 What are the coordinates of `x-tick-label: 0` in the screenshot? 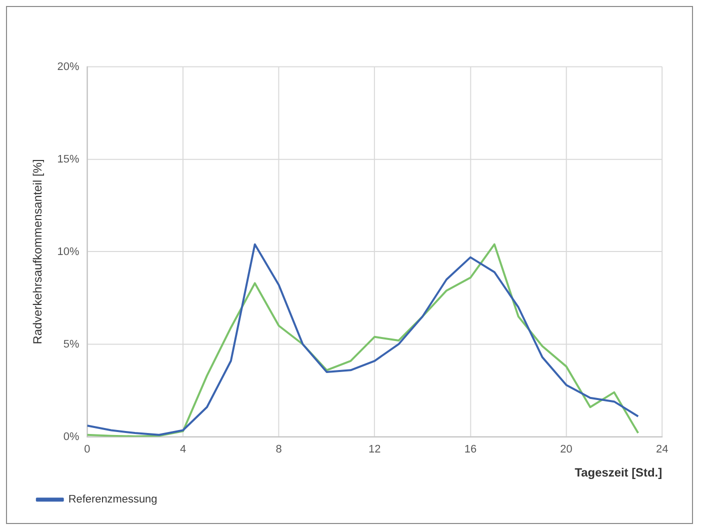 It's located at (87, 449).